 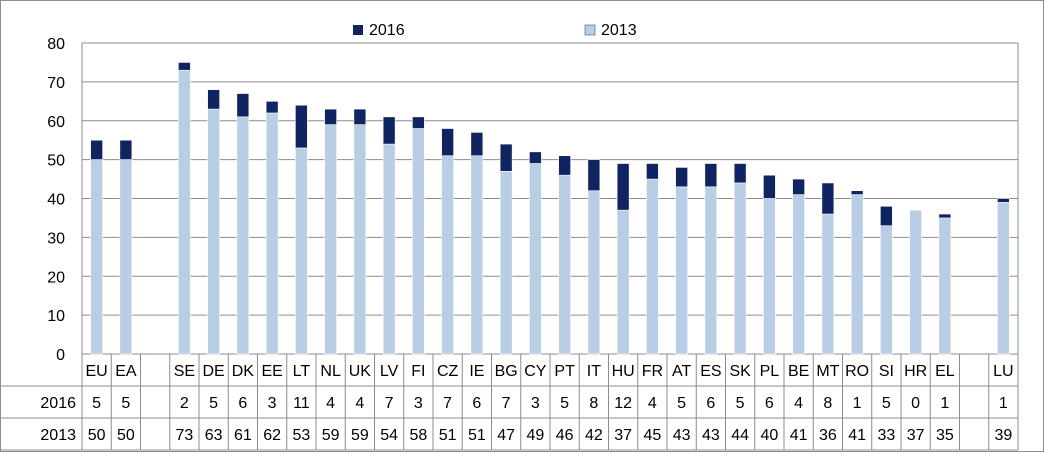 What do you see at coordinates (447, 255) in the screenshot?
I see `bar-2013-cz` at bounding box center [447, 255].